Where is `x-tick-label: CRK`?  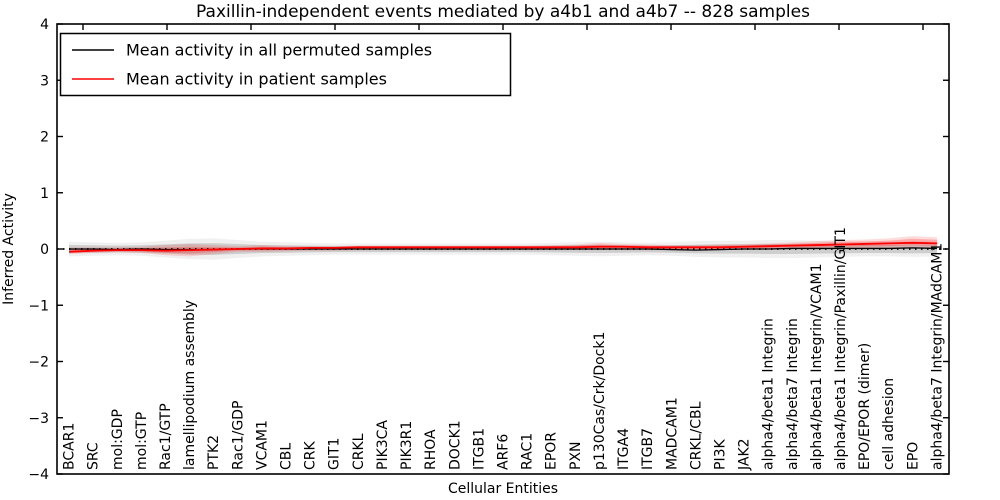
x-tick-label: CRK is located at coordinates (311, 455).